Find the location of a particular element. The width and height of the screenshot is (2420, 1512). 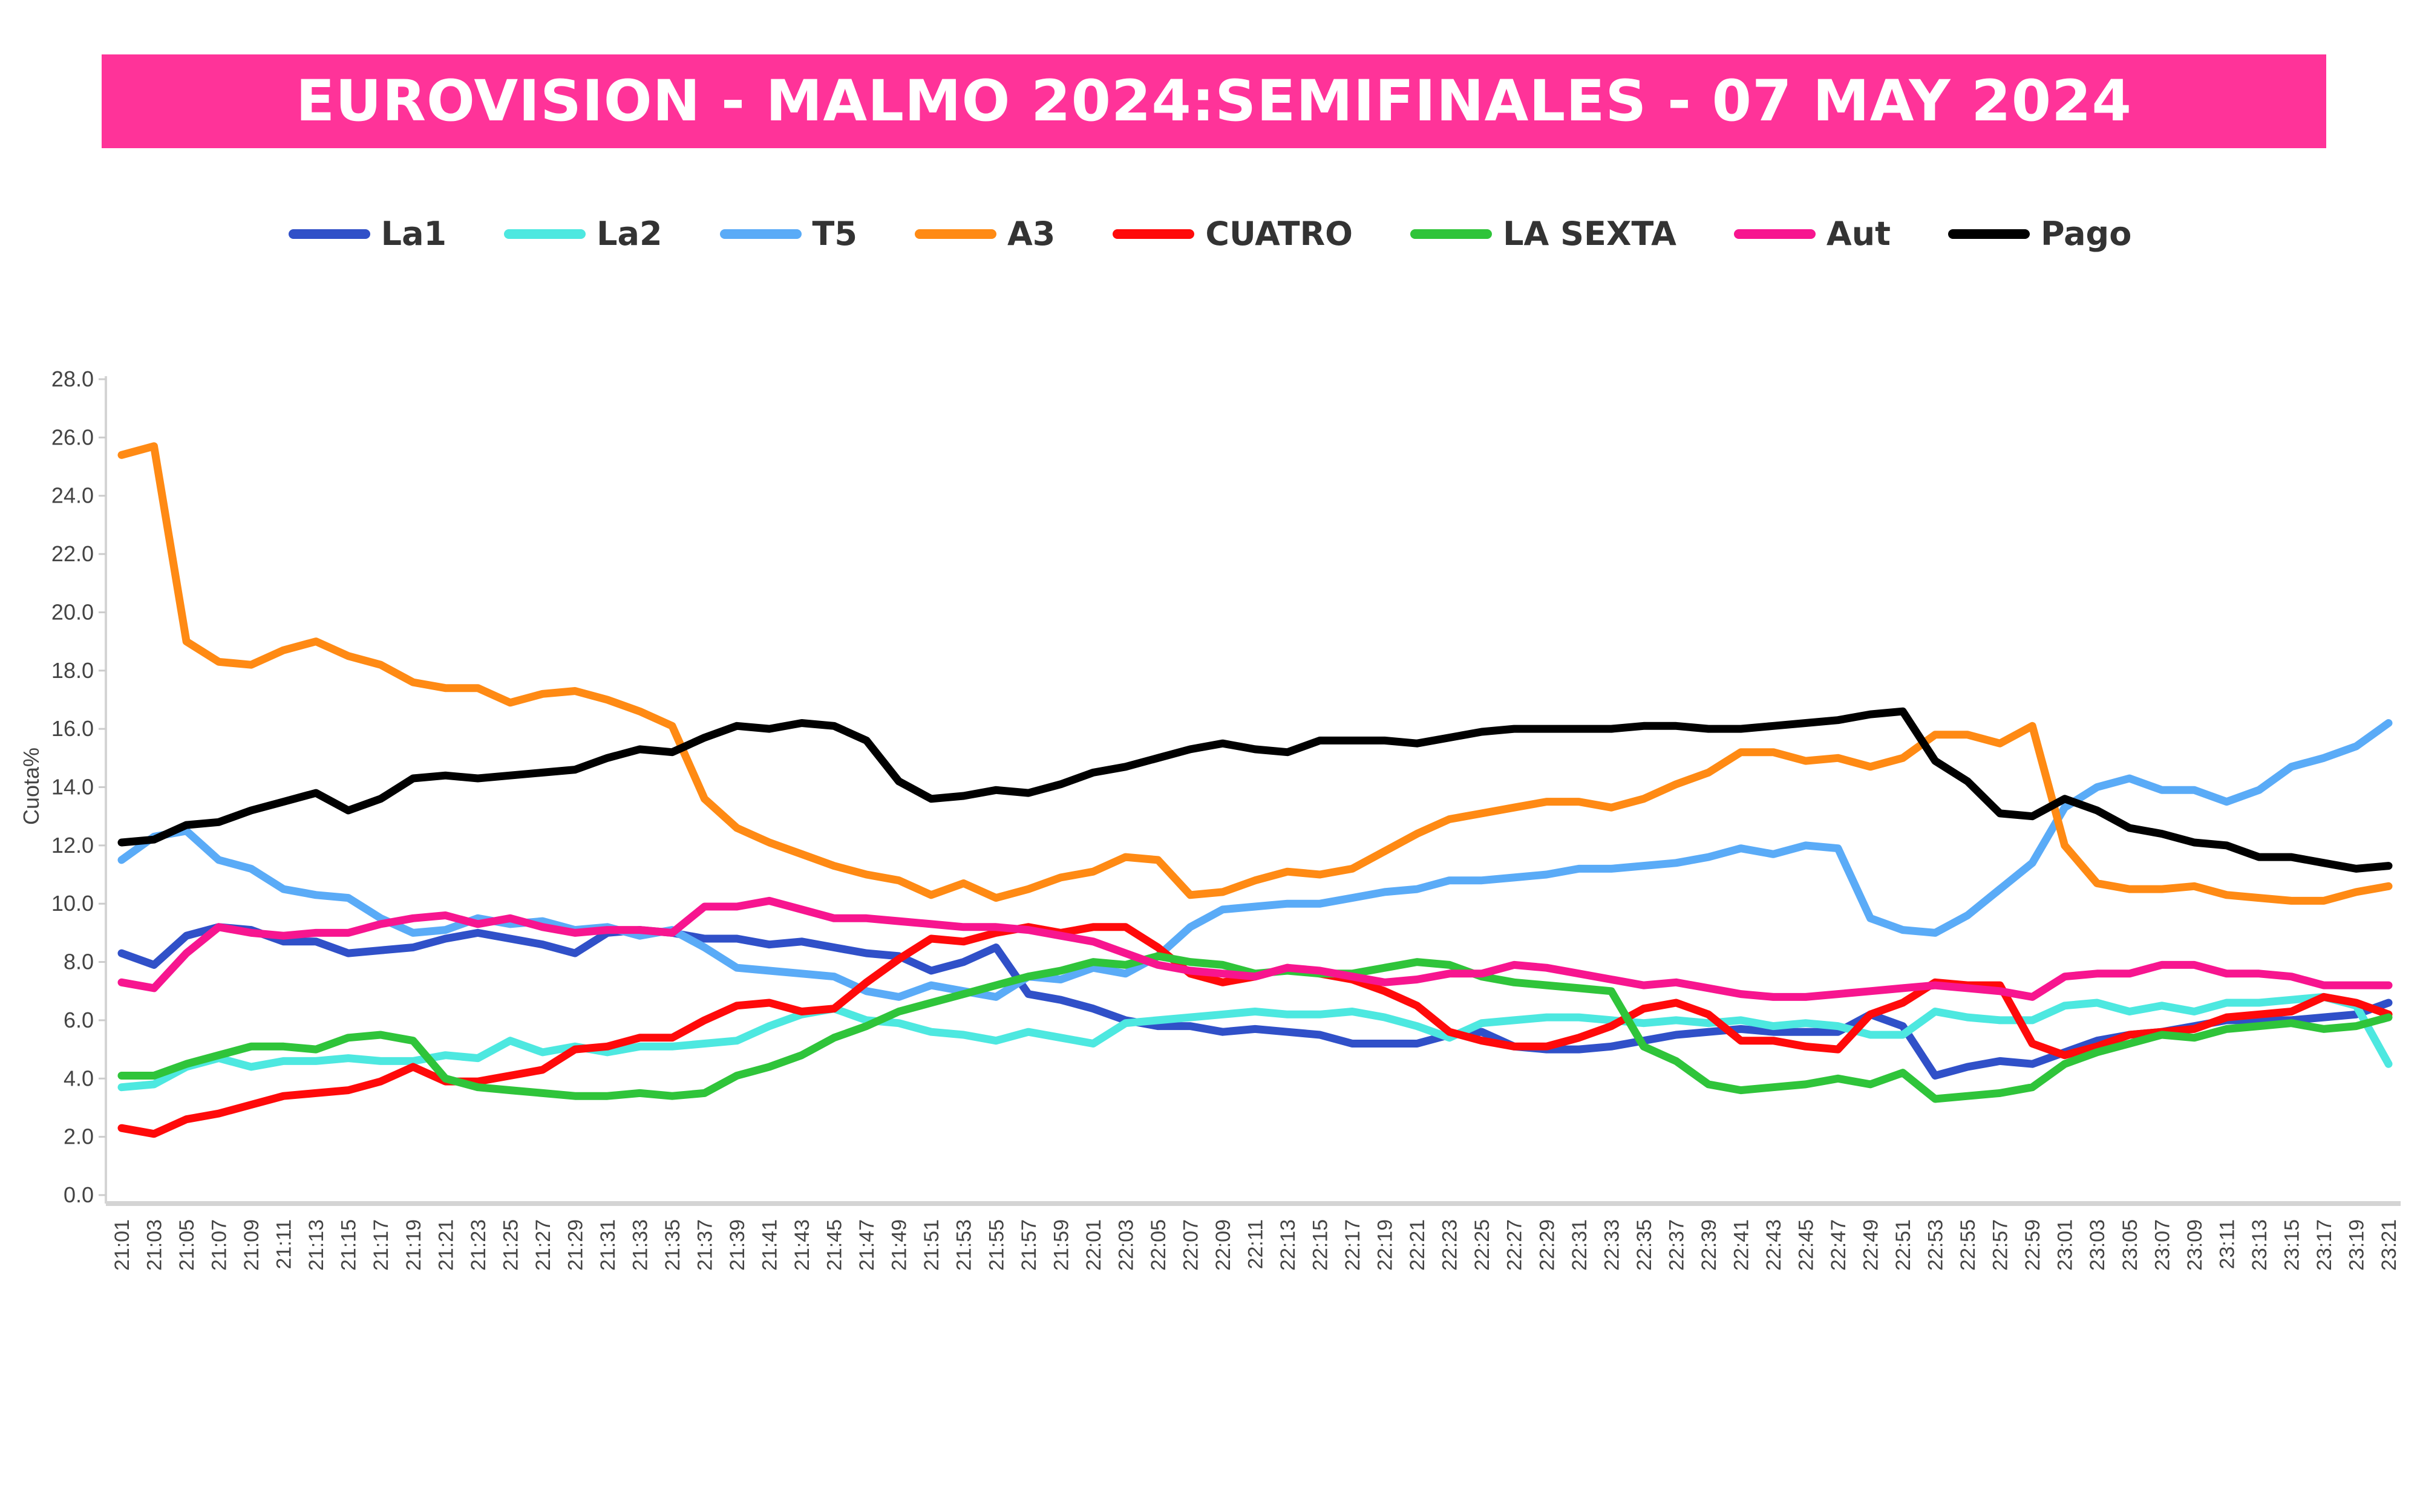

legend-item: La1 is located at coordinates (368, 234).